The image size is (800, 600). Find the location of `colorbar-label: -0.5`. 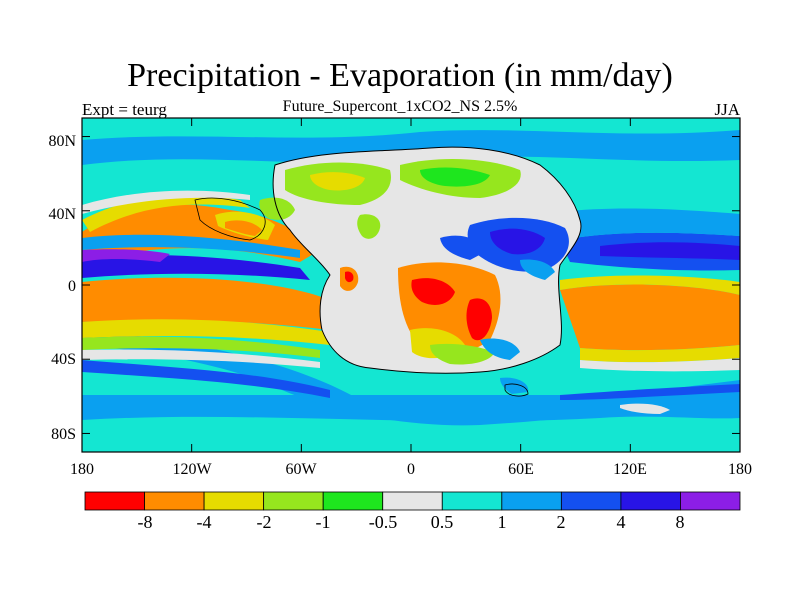

colorbar-label: -0.5 is located at coordinates (383, 522).